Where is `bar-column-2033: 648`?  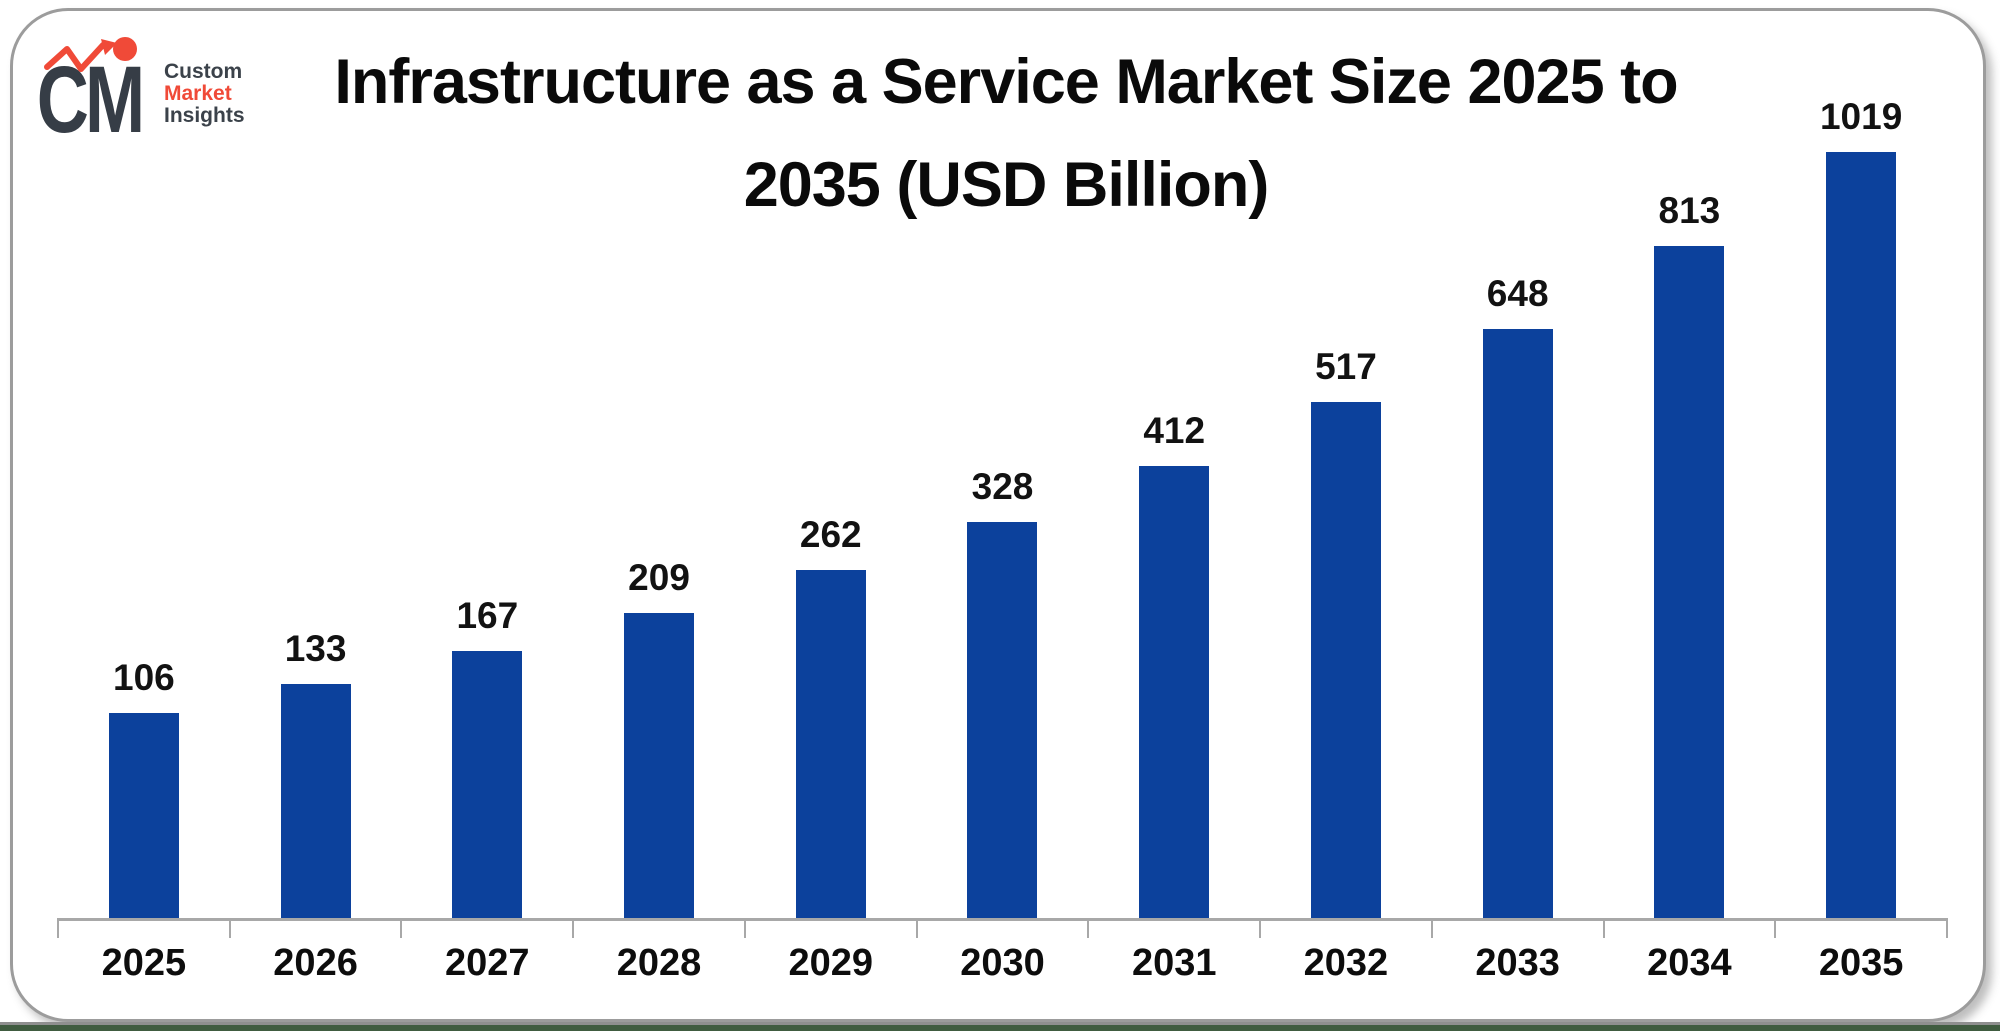 bar-column-2033: 648 is located at coordinates (1518, 464).